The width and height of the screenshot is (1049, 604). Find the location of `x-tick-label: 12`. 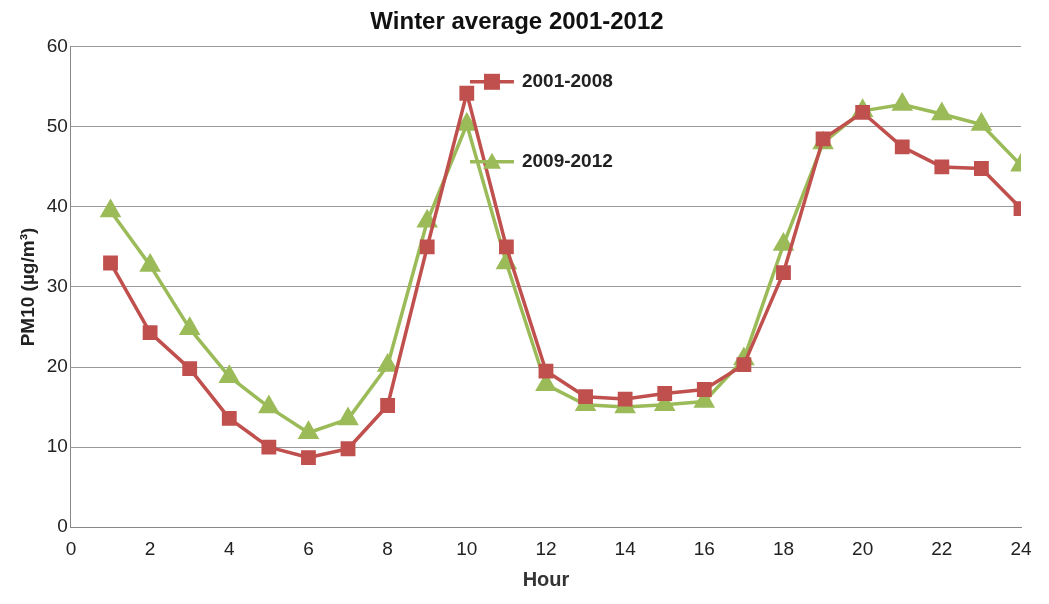

x-tick-label: 12 is located at coordinates (546, 548).